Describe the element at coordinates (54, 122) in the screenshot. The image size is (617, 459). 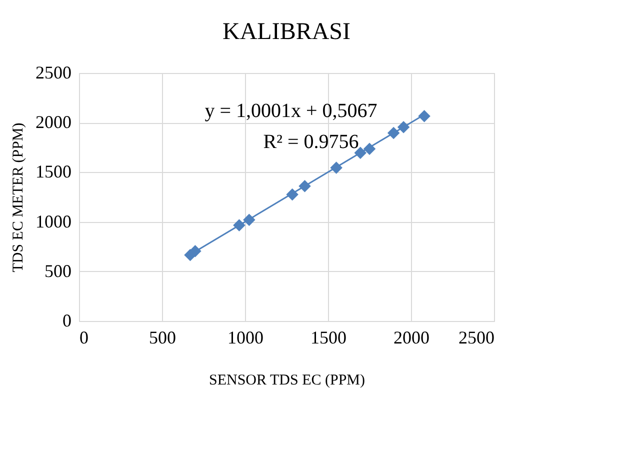
I see `y-tick-label: 2000` at that location.